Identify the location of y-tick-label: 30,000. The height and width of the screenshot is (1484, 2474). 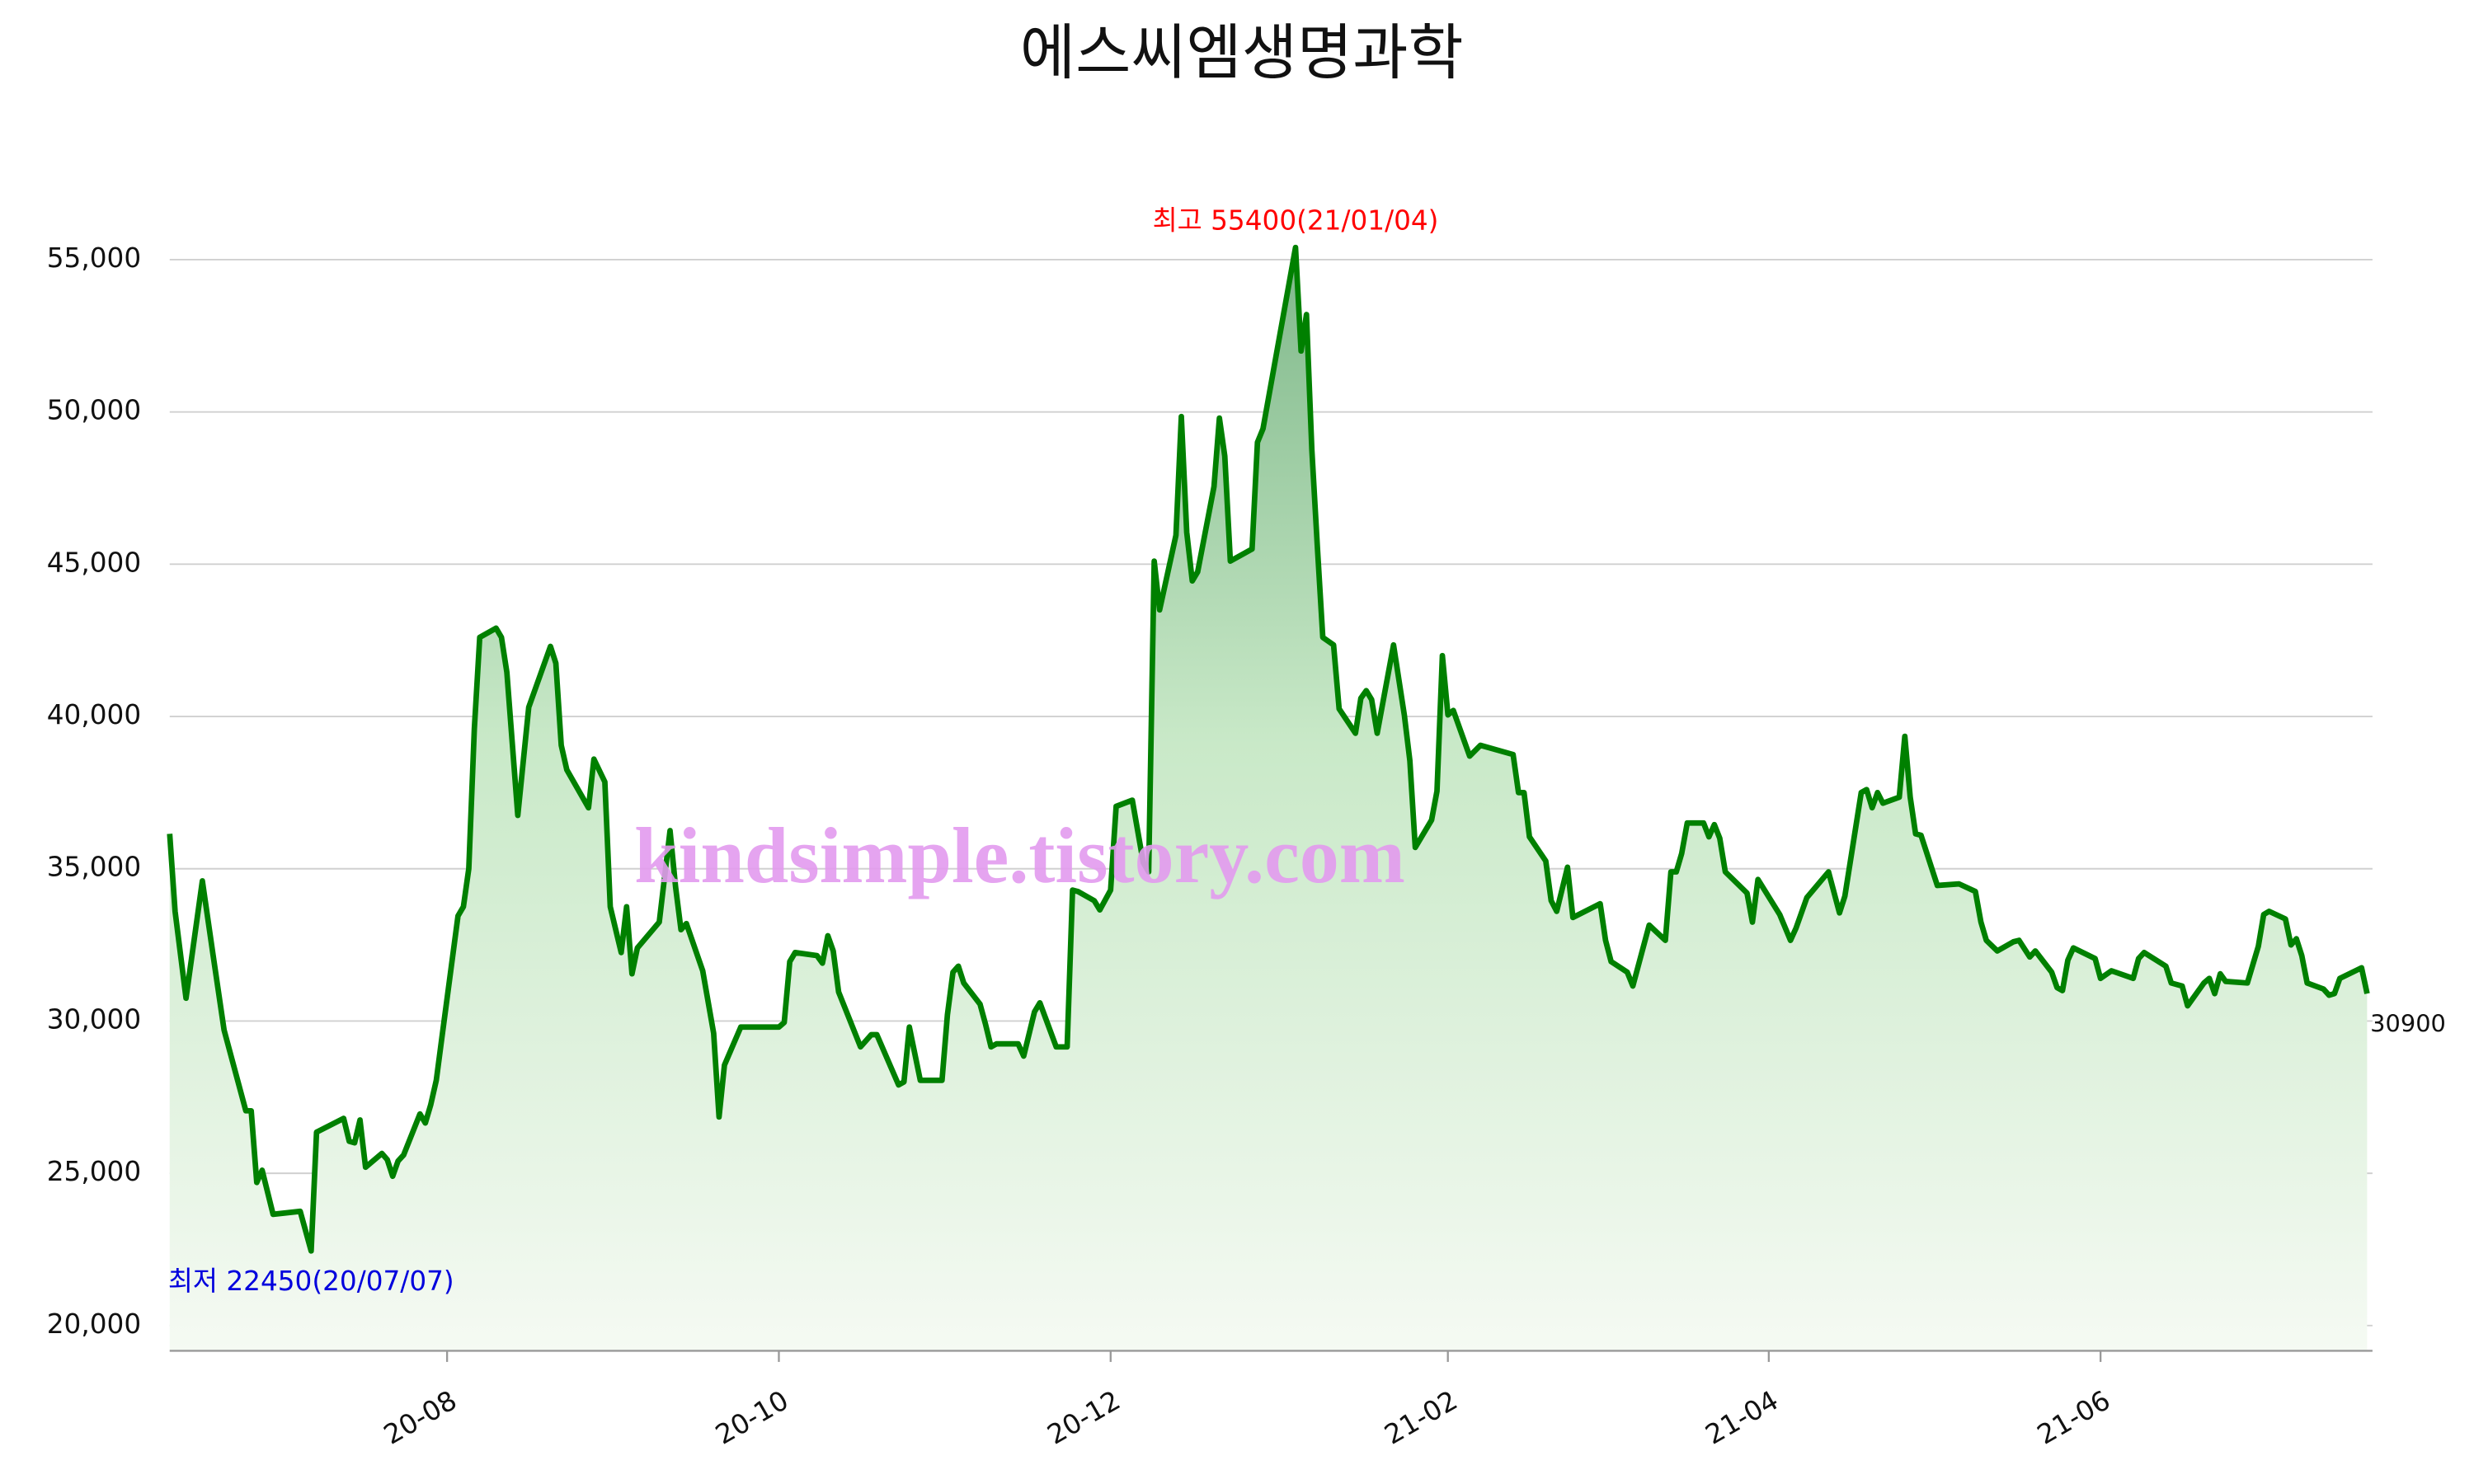
(94, 1019).